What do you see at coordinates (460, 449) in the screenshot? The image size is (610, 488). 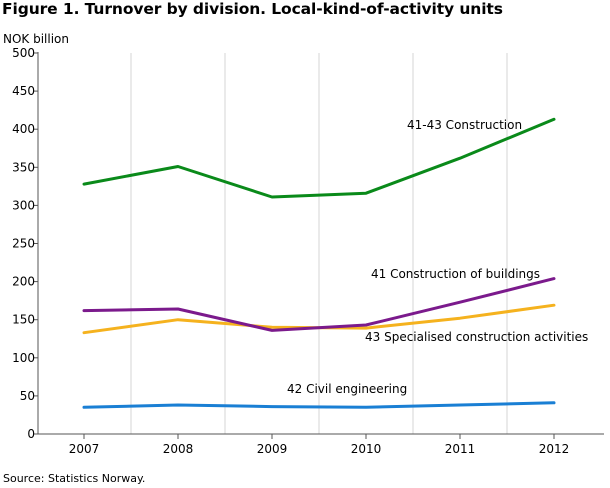 I see `x-tick-label-2011: 2011` at bounding box center [460, 449].